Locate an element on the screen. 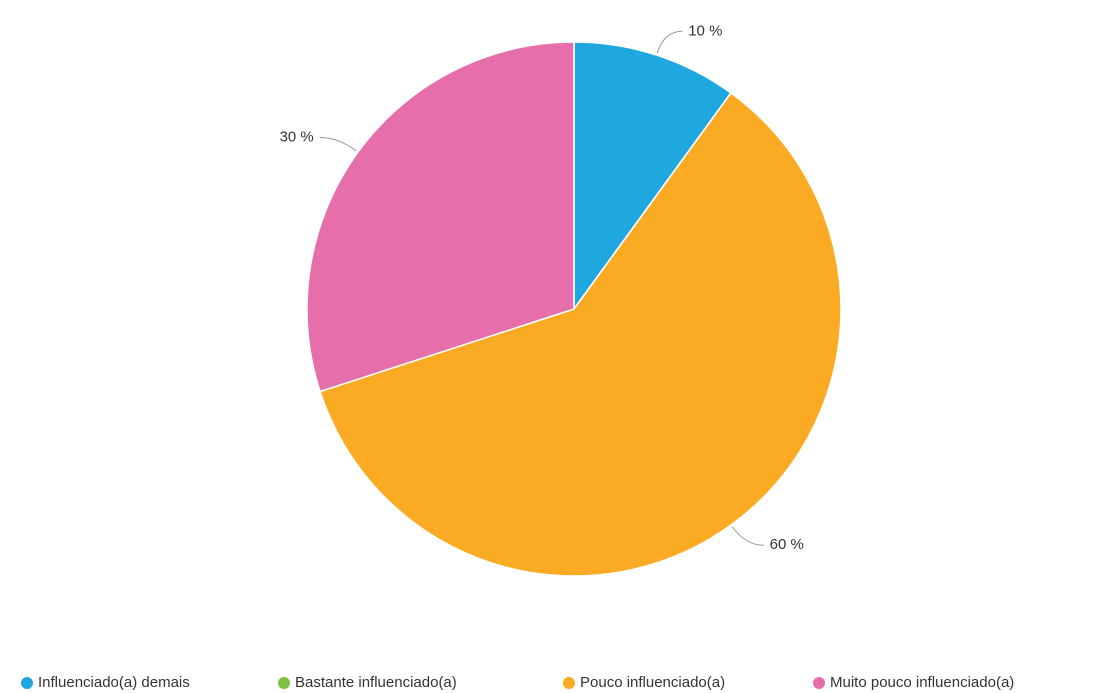  legend-label: Bastante influenciado(a) is located at coordinates (376, 682).